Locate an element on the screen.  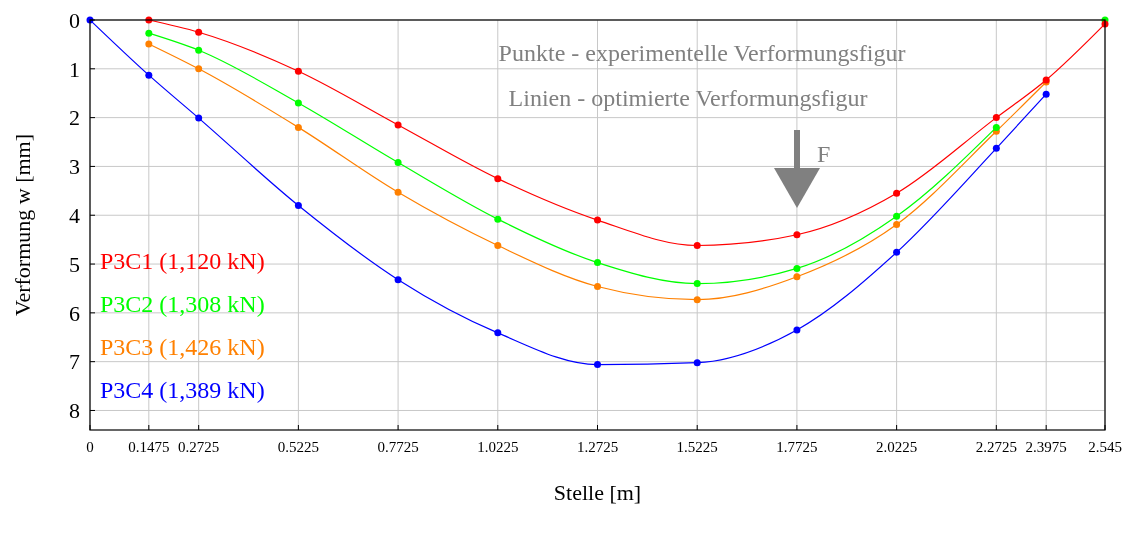
x-tick-label: 1.7725 is located at coordinates (797, 447).